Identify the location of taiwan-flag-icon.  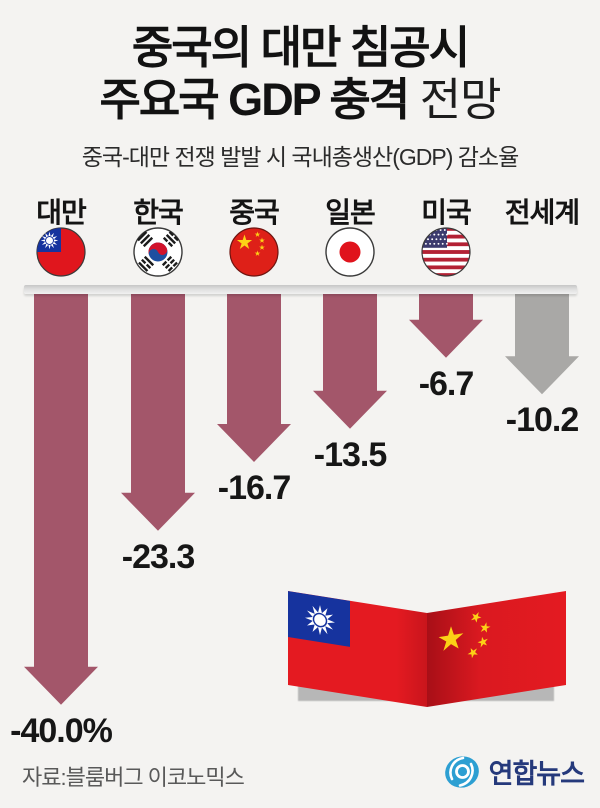
(61, 252).